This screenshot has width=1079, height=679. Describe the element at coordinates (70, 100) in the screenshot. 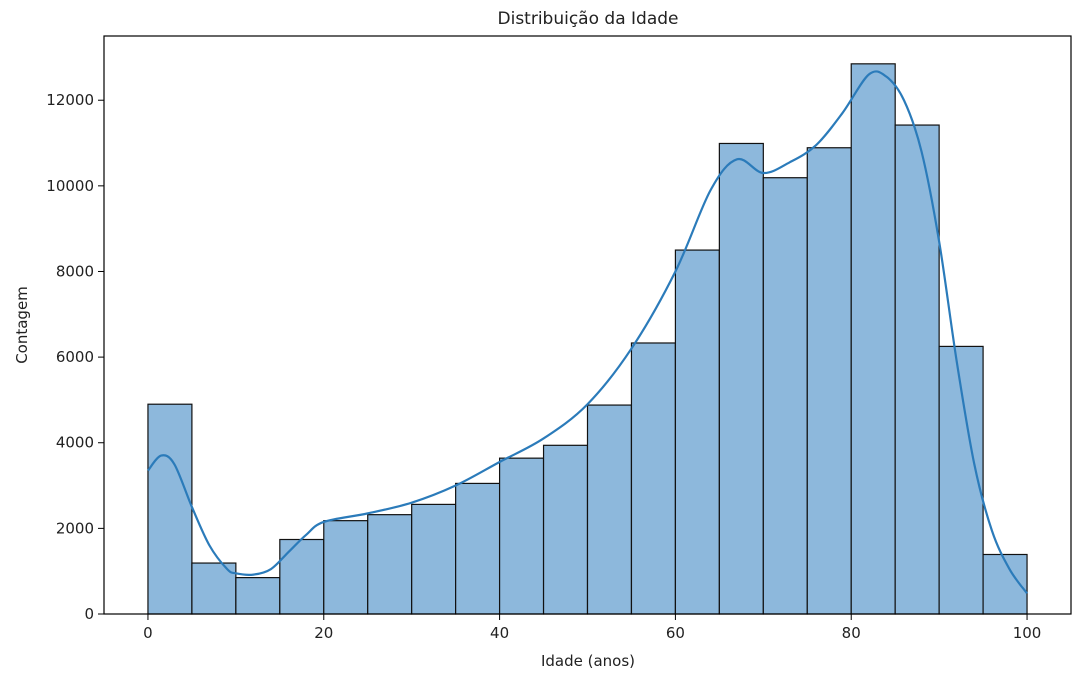

I see `y-tick-label-12000: 12000` at that location.